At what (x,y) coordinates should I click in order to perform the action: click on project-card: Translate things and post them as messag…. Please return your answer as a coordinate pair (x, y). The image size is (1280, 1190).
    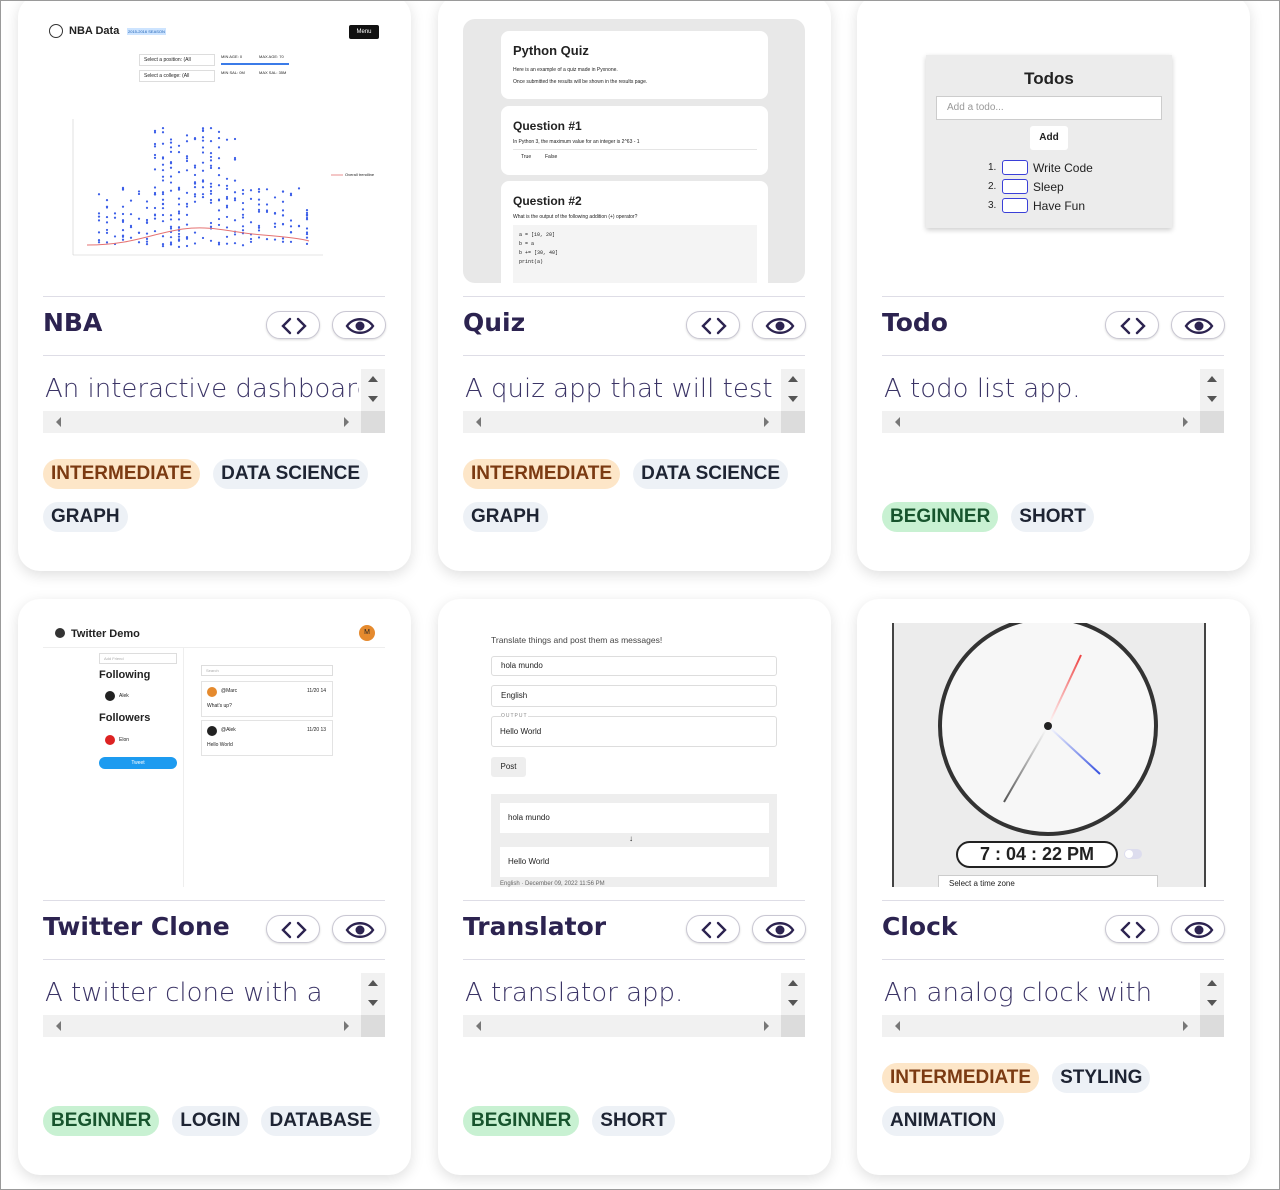
    Looking at the image, I should click on (634, 887).